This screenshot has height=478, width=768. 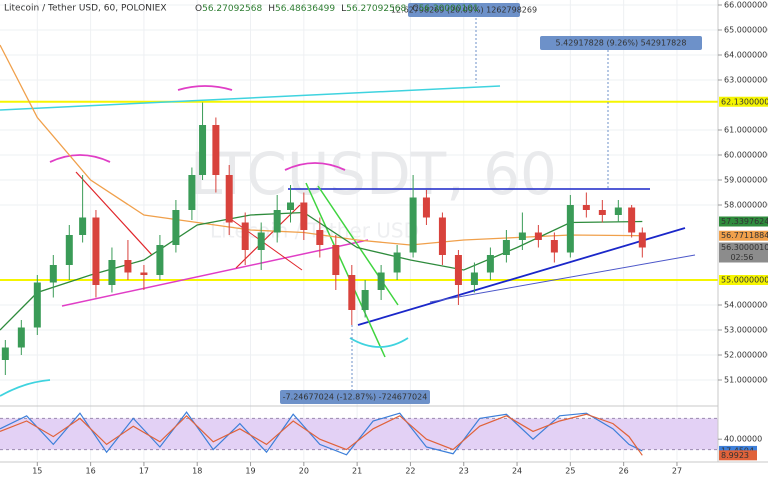 What do you see at coordinates (744, 247) in the screenshot?
I see `last-price-label: 56.30000101` at bounding box center [744, 247].